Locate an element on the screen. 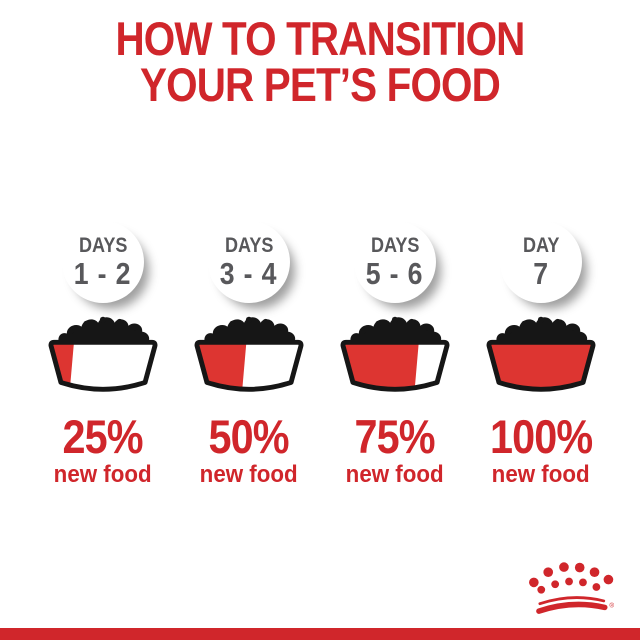 This screenshot has height=640, width=640. step-days-3-4: DAYS 3 - 4 50% new food is located at coordinates (249, 354).